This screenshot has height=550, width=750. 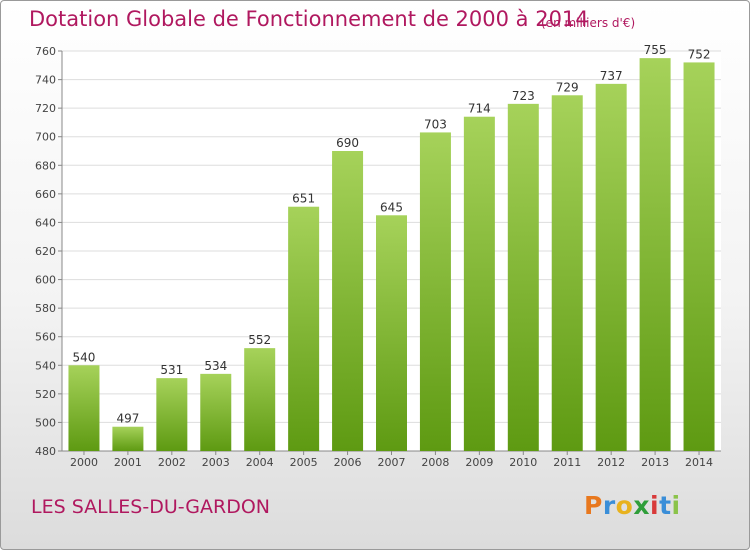 I want to click on x-tick-label: 2012, so click(x=611, y=462).